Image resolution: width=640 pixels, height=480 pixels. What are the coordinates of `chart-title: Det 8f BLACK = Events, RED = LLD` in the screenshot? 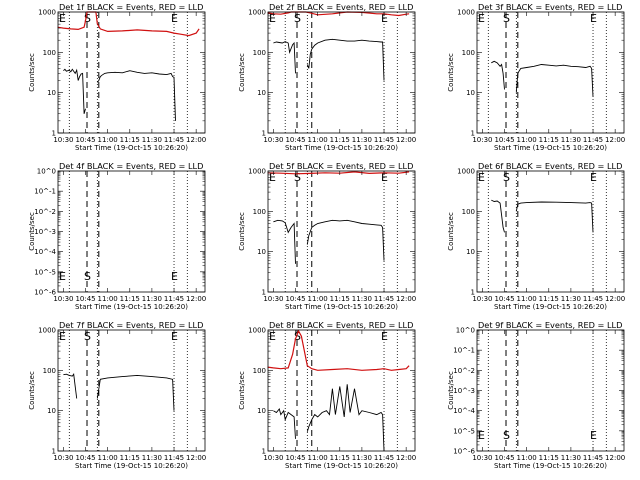 It's located at (341, 325).